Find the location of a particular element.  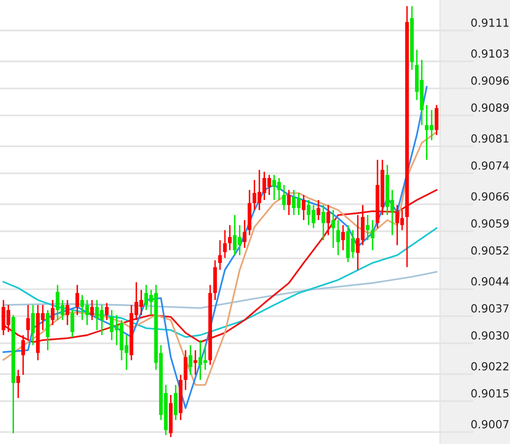

y-tick-label: 0.9037 is located at coordinates (489, 308).